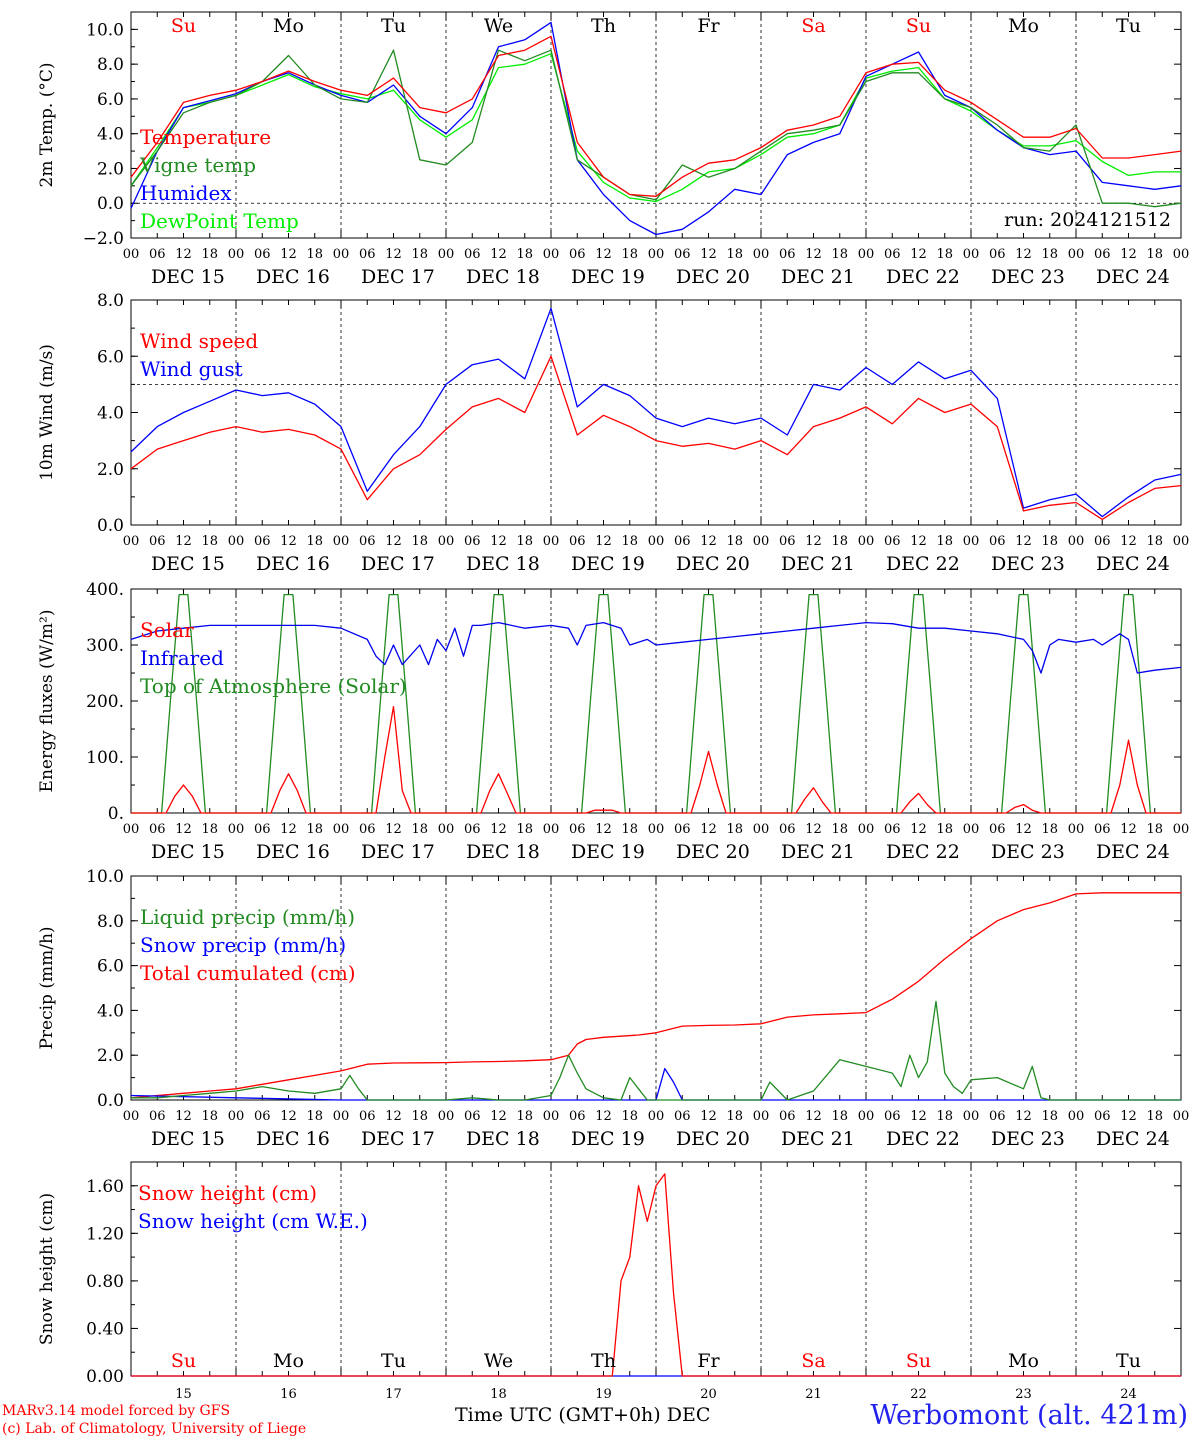 This screenshot has height=1444, width=1194. Describe the element at coordinates (1023, 1394) in the screenshot. I see `day-number-label: 23` at that location.